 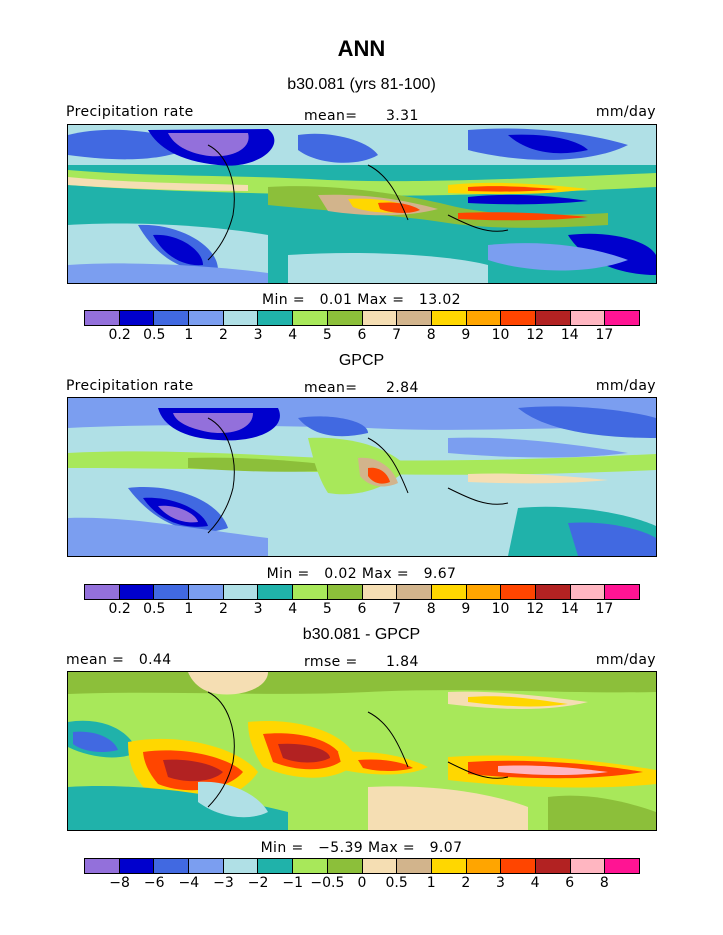 What do you see at coordinates (391, 848) in the screenshot?
I see `panel3-max-label: Max =` at bounding box center [391, 848].